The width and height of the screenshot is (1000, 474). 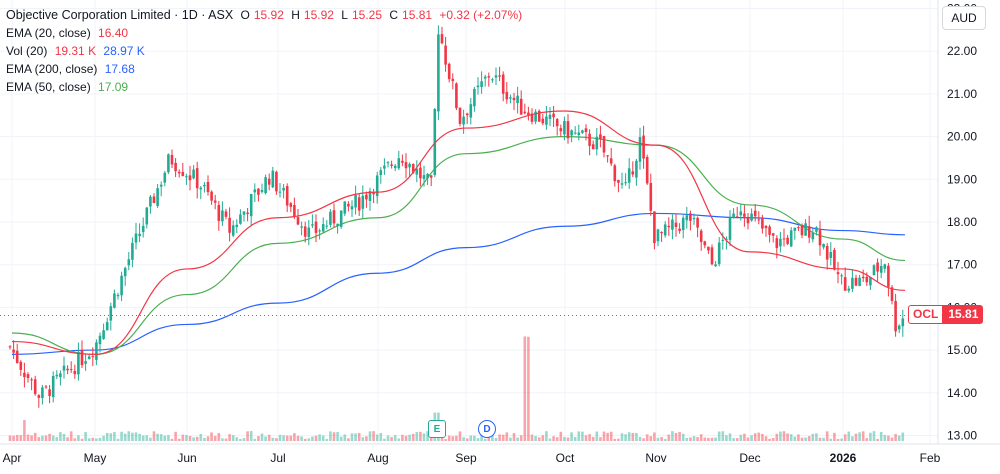 I want to click on indicator-label: Vol (20), so click(x=27, y=51).